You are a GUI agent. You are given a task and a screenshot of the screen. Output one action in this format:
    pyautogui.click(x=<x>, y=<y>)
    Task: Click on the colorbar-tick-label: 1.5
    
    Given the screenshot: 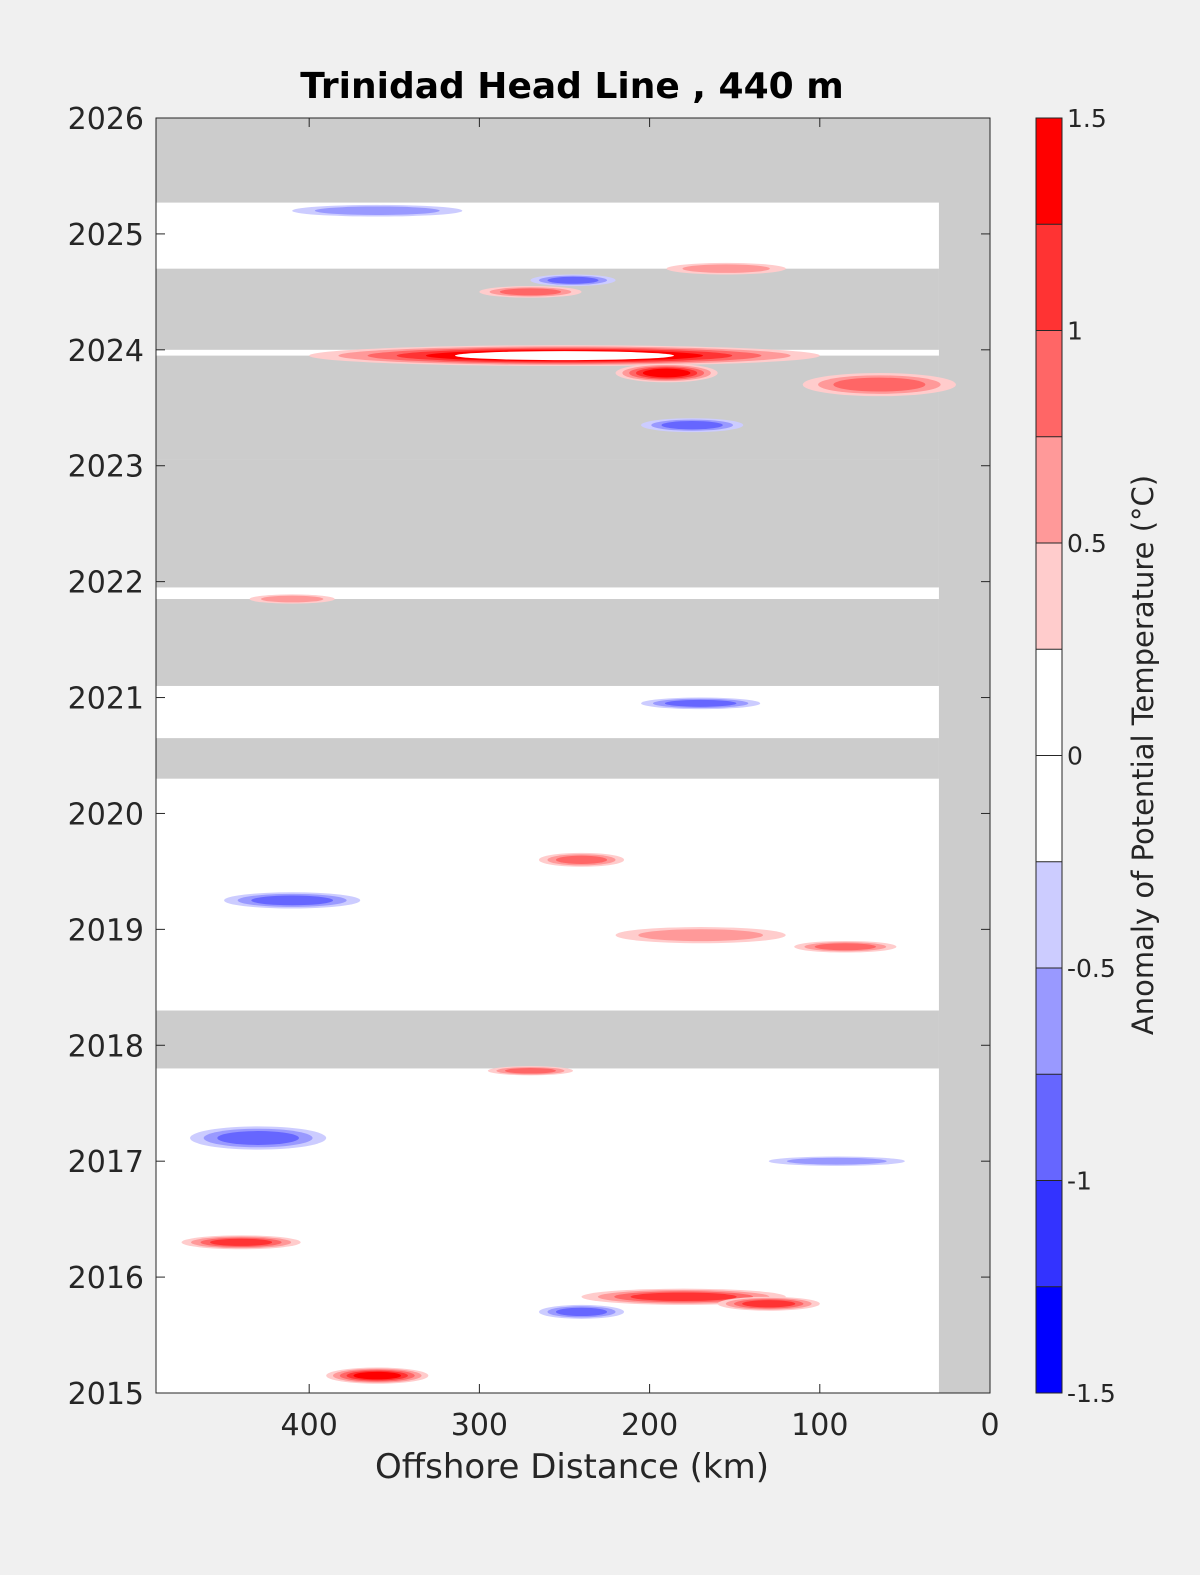 What is the action you would take?
    pyautogui.click(x=1087, y=118)
    